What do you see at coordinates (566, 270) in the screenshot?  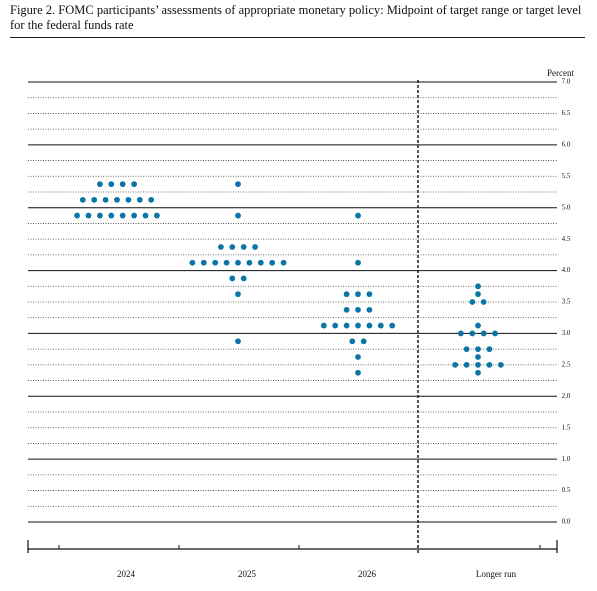 I see `y-tick-label: 4.0` at bounding box center [566, 270].